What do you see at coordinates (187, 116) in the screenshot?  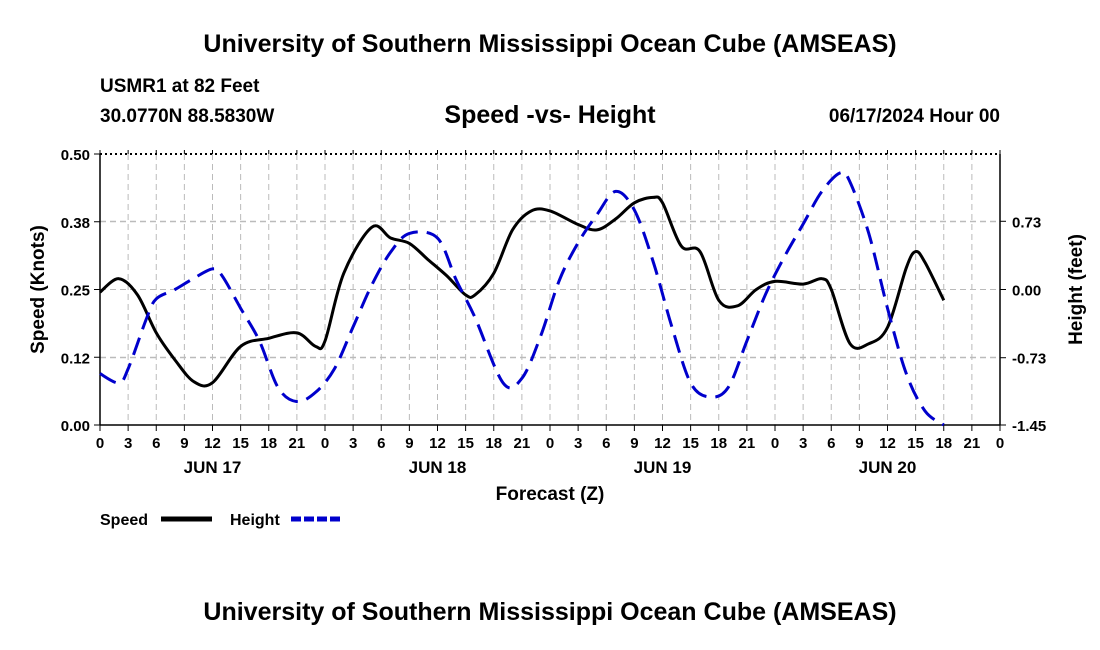 I see `coordinates-label: 30.0770N 88.5830W` at bounding box center [187, 116].